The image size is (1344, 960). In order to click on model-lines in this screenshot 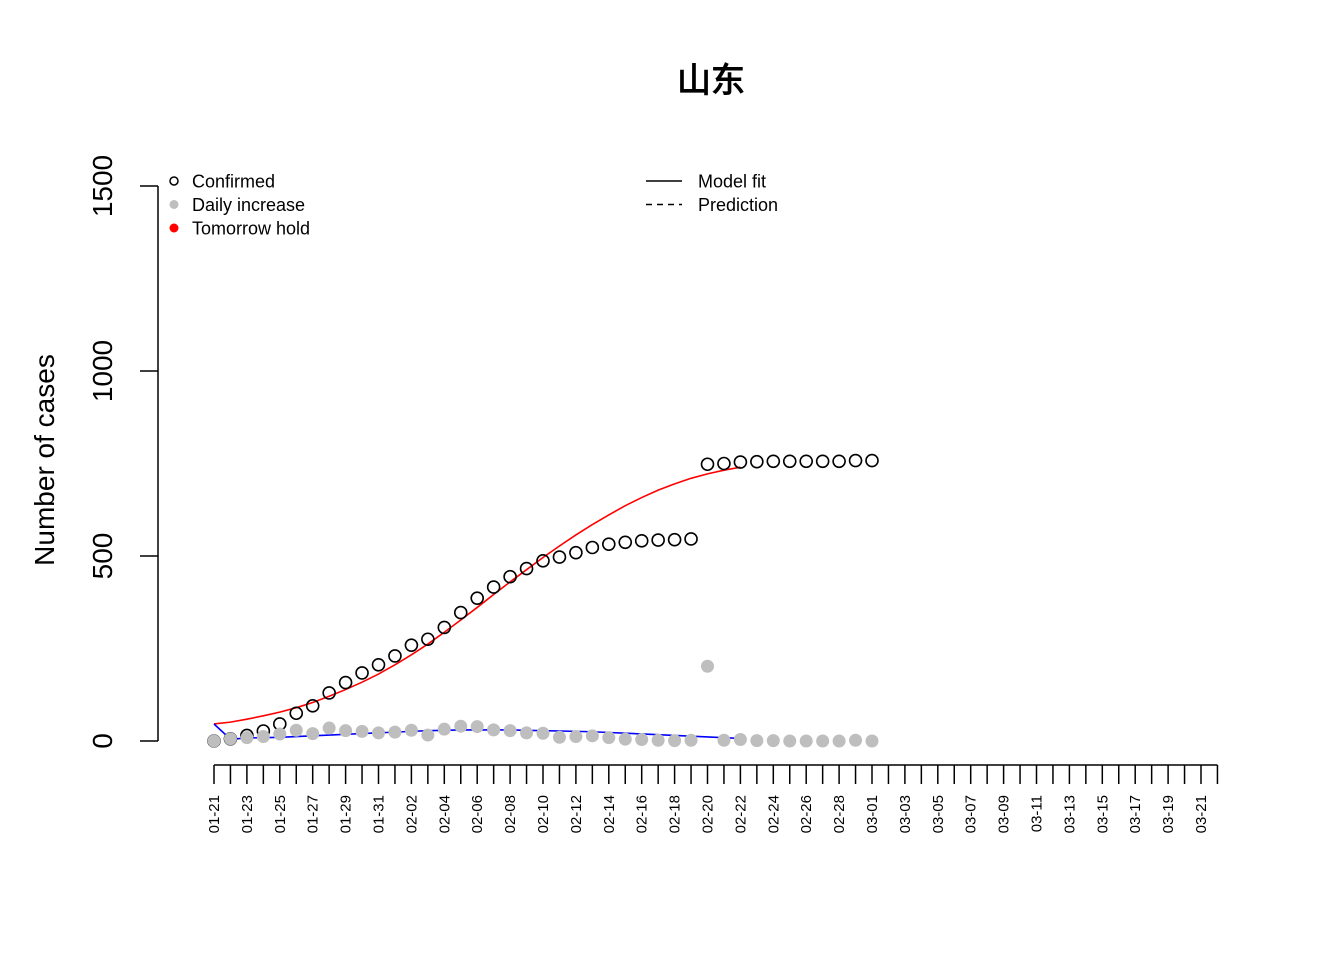, I will do `click(477, 603)`.